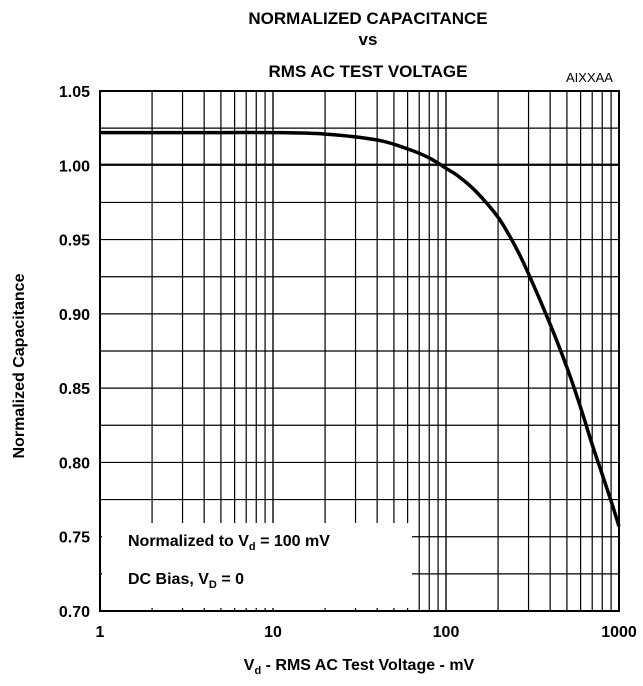  I want to click on x-tick-label: 1, so click(100, 632).